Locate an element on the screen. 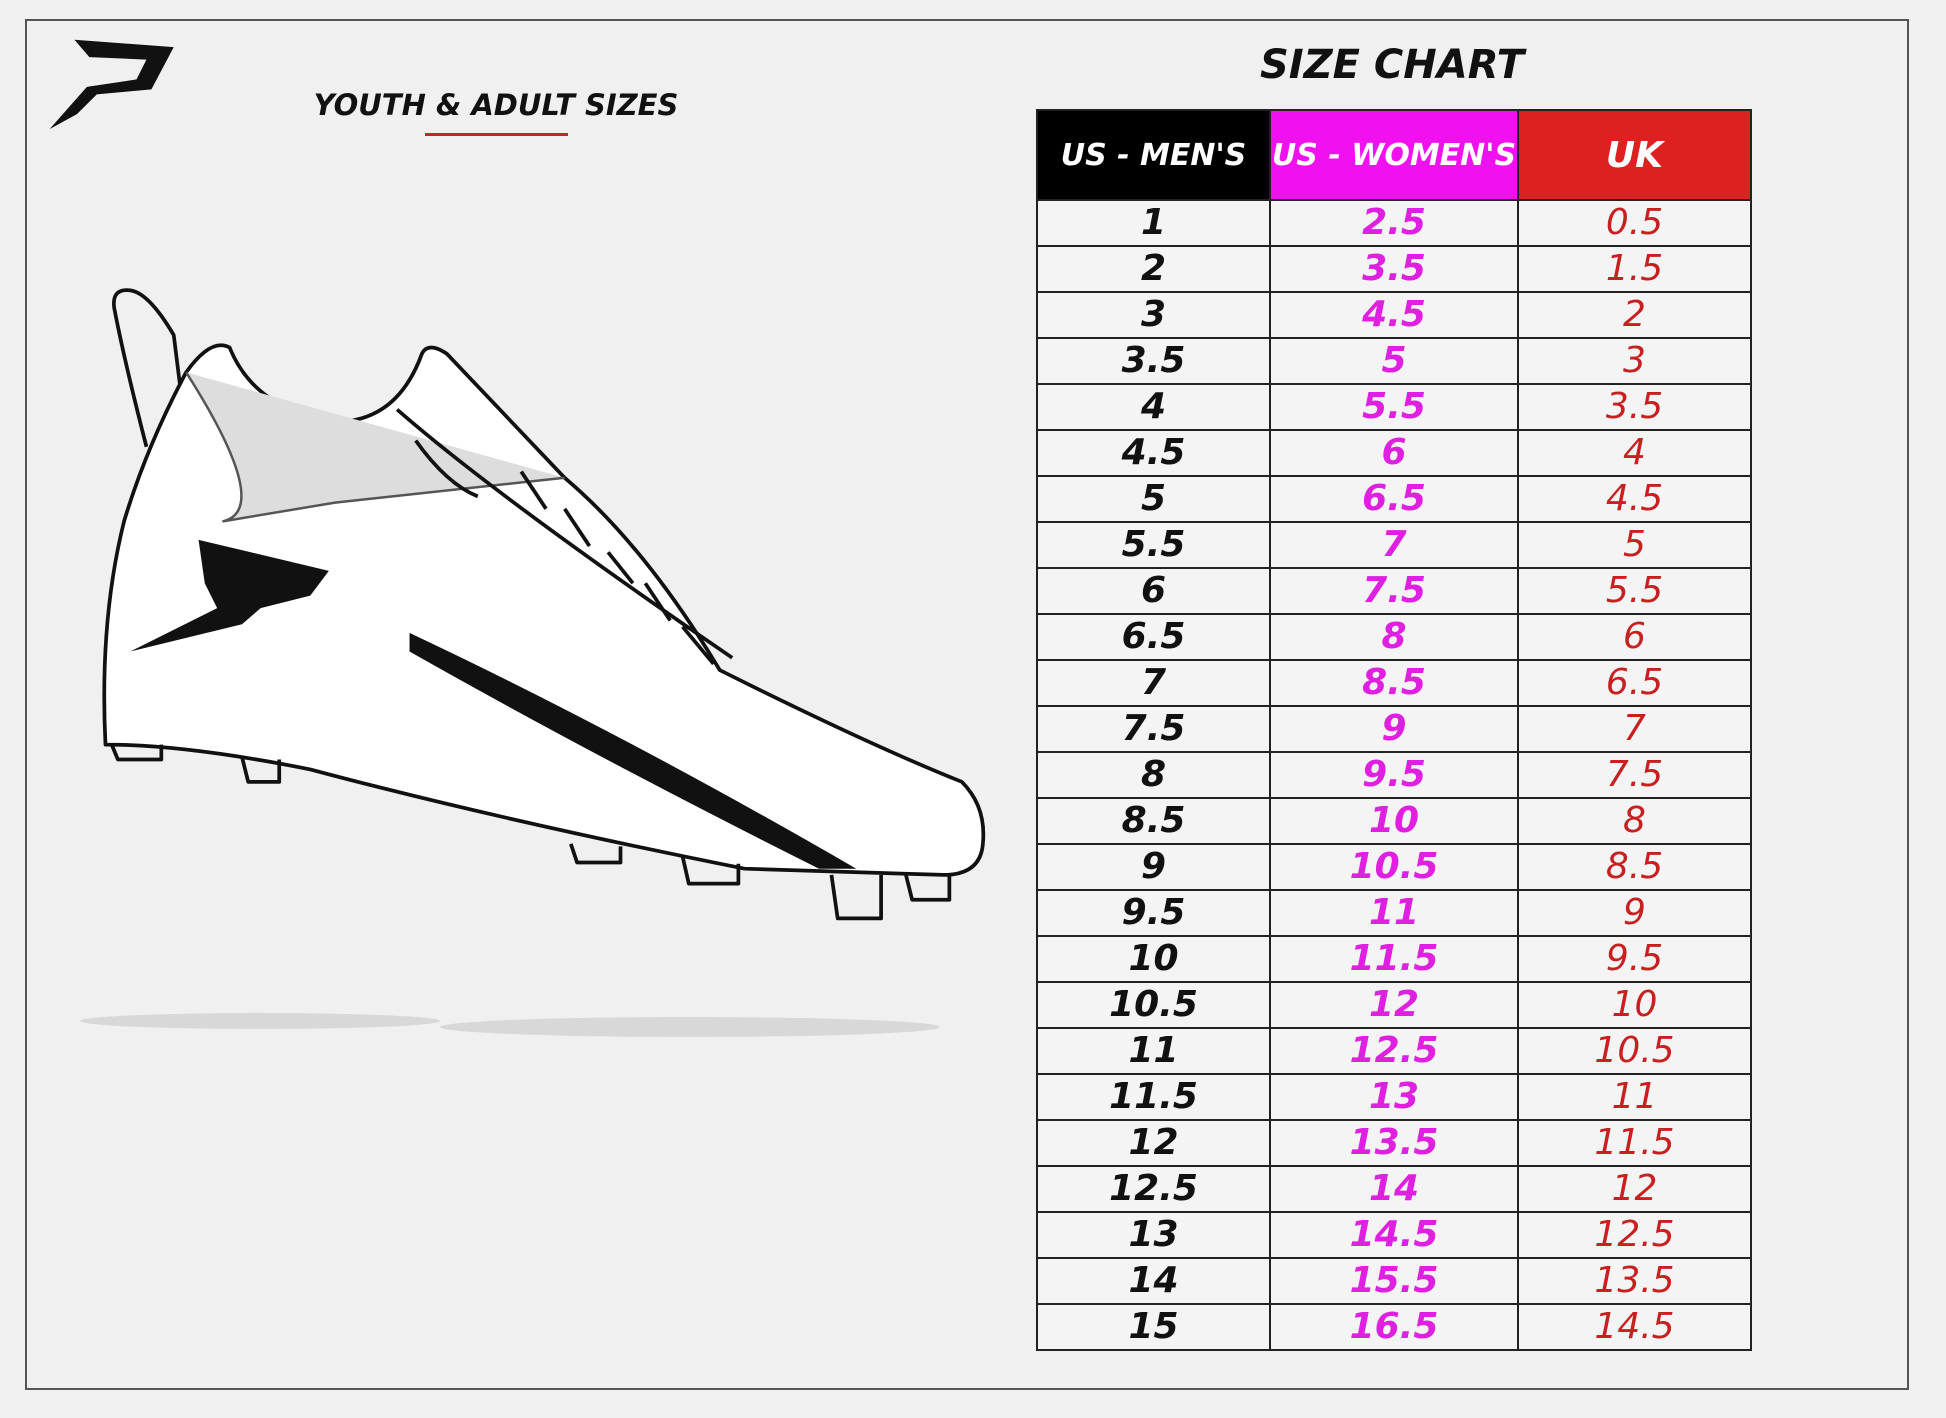 Image resolution: width=1946 pixels, height=1418 pixels. header-row: US - MEN'S US - WOMEN'S UK is located at coordinates (1394, 155).